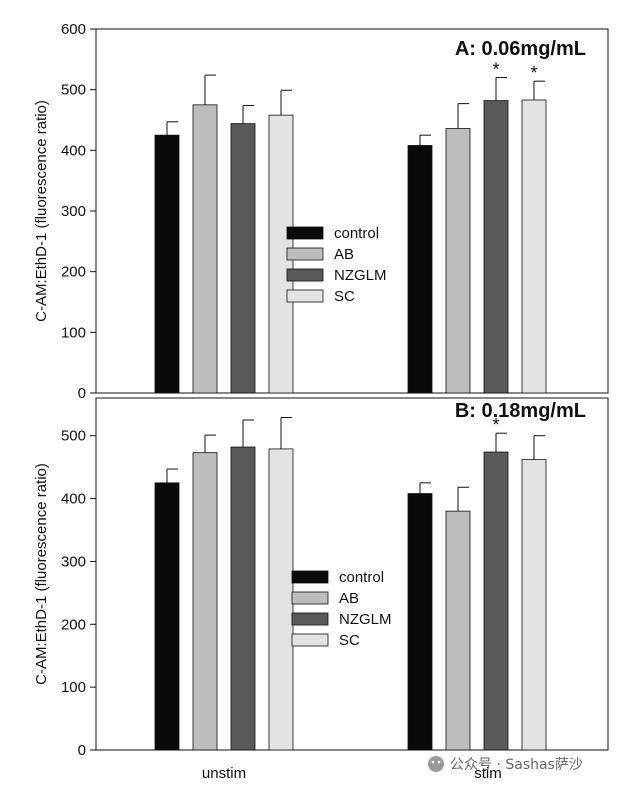  I want to click on panel-title: A: 0.06mg/mL, so click(520, 49).